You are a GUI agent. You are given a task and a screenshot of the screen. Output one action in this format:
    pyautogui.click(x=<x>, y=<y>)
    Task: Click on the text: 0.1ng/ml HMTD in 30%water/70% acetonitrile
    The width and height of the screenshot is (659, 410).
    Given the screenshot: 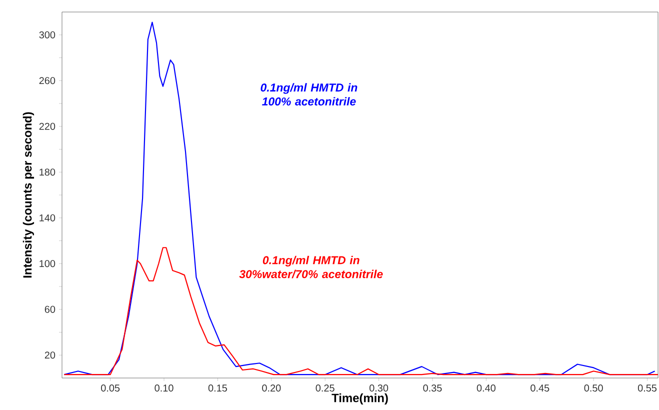 What is the action you would take?
    pyautogui.click(x=311, y=267)
    